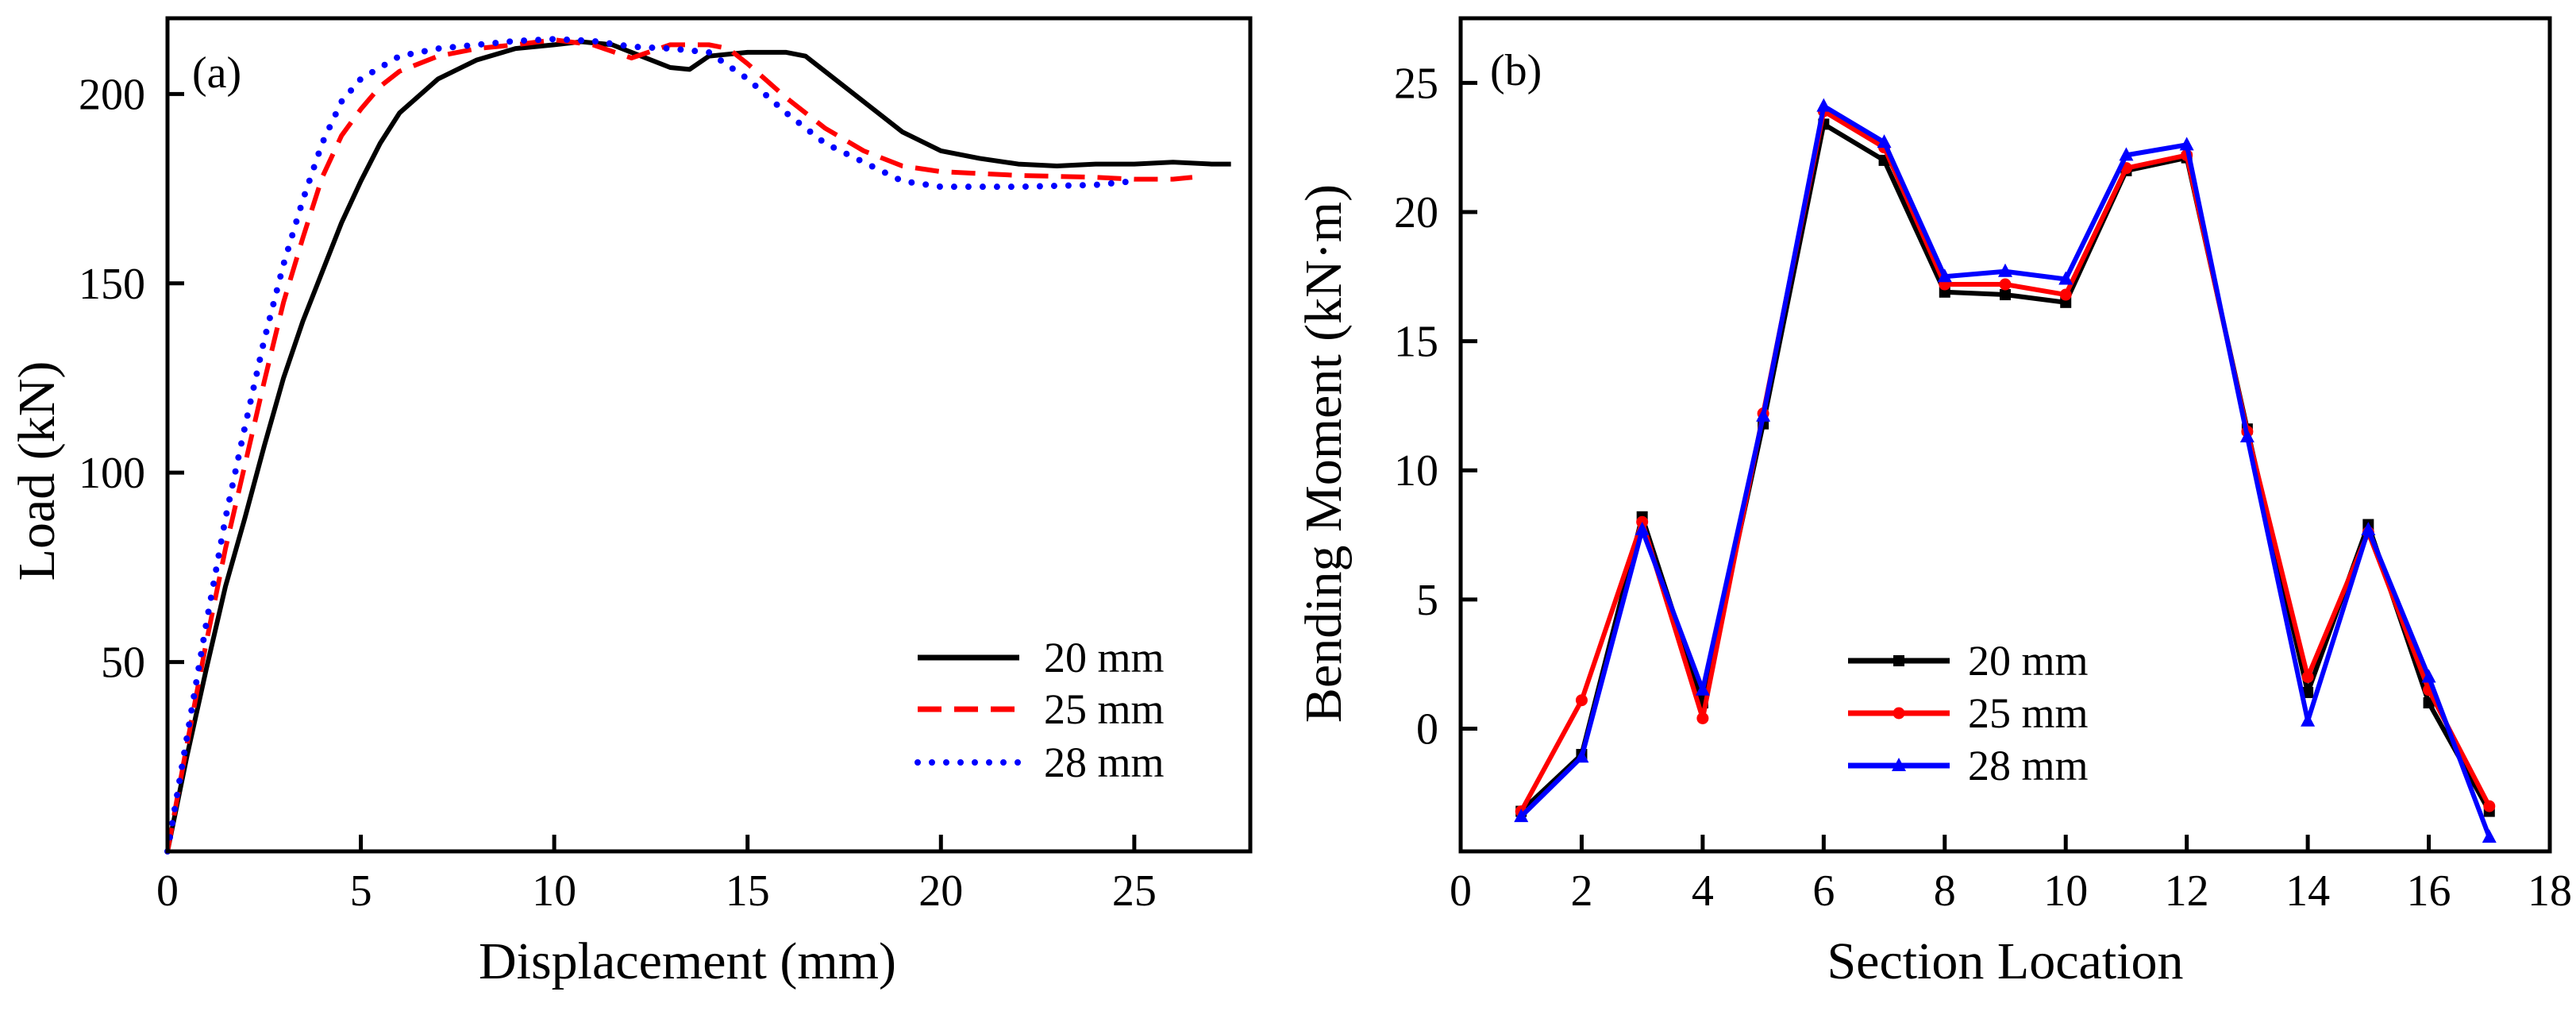 The height and width of the screenshot is (1011, 2576). I want to click on x-tick-label: 12, so click(2187, 891).